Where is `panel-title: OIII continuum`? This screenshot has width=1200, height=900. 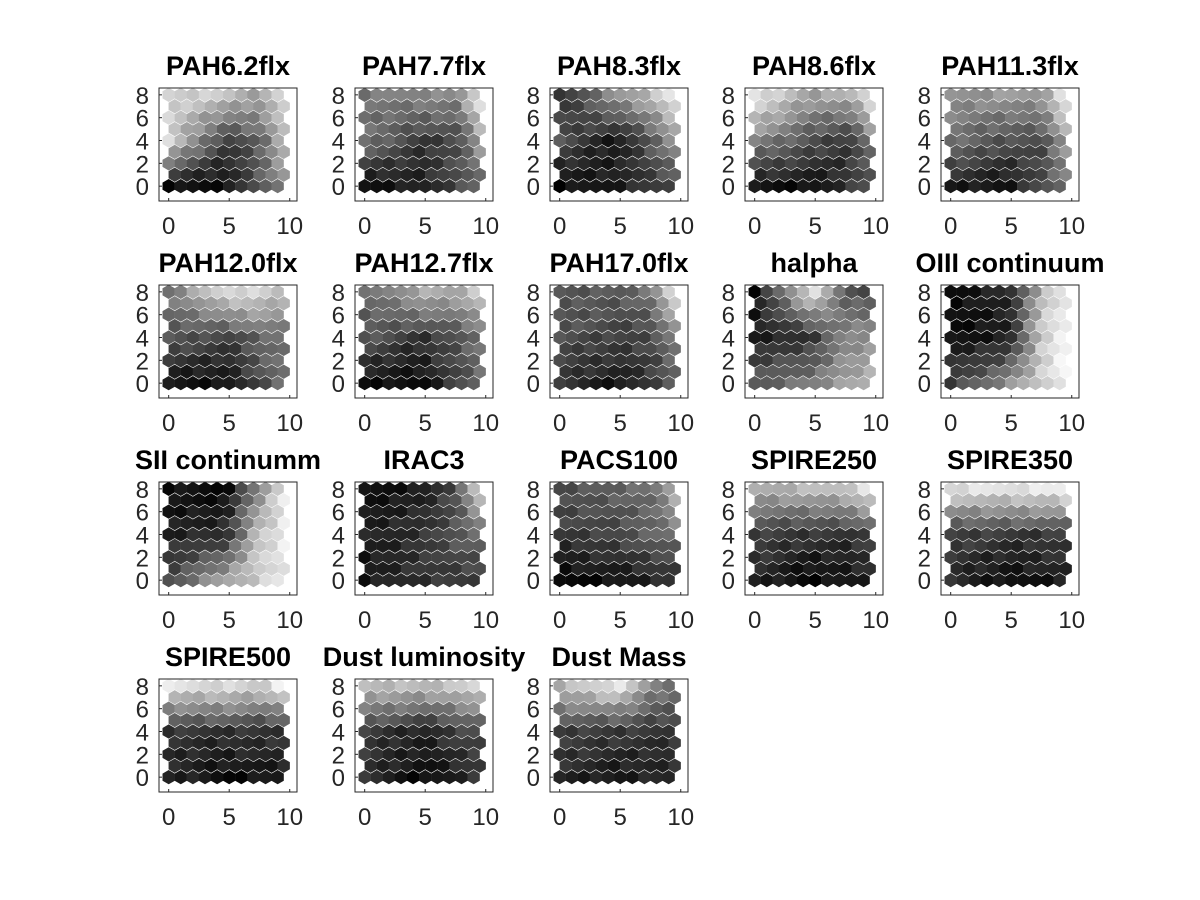 panel-title: OIII continuum is located at coordinates (1010, 263).